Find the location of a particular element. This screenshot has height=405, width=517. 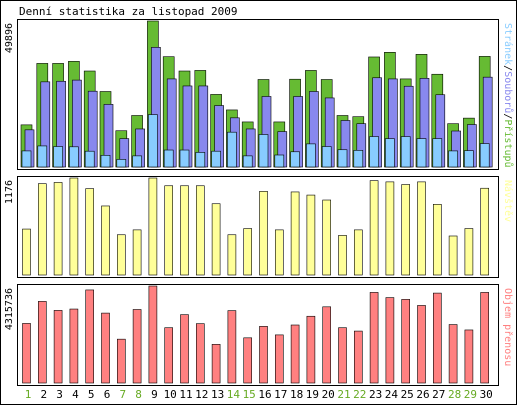

bar-stránek-day-10 is located at coordinates (168, 158).